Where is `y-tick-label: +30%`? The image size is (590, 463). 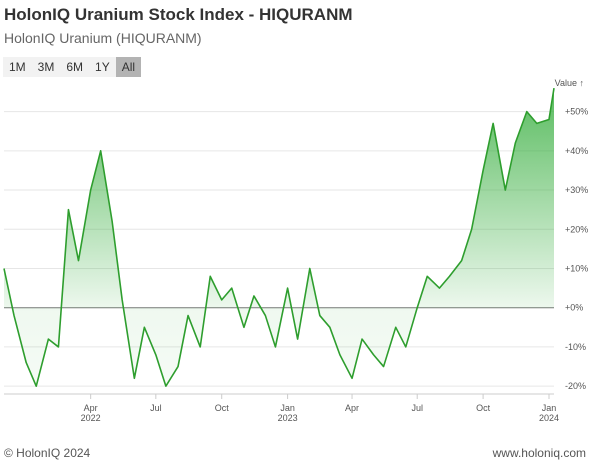 y-tick-label: +30% is located at coordinates (576, 190).